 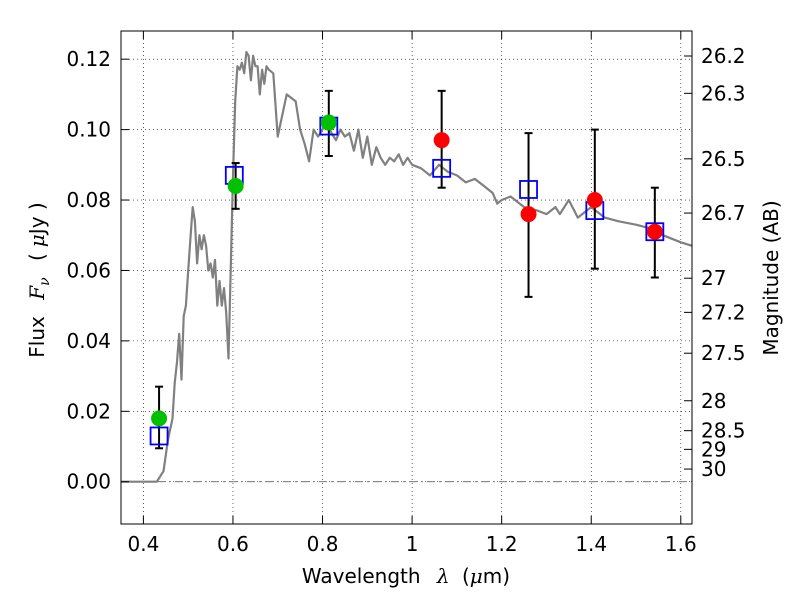 I want to click on x-tick-label: 1.2, so click(x=502, y=544).